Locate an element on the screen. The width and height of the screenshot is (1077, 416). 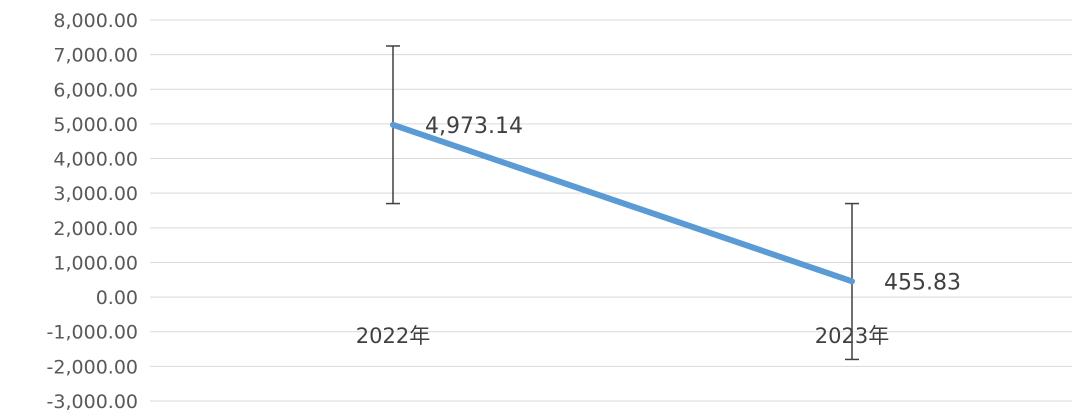
y-tick-label: 0.00 is located at coordinates (117, 298).